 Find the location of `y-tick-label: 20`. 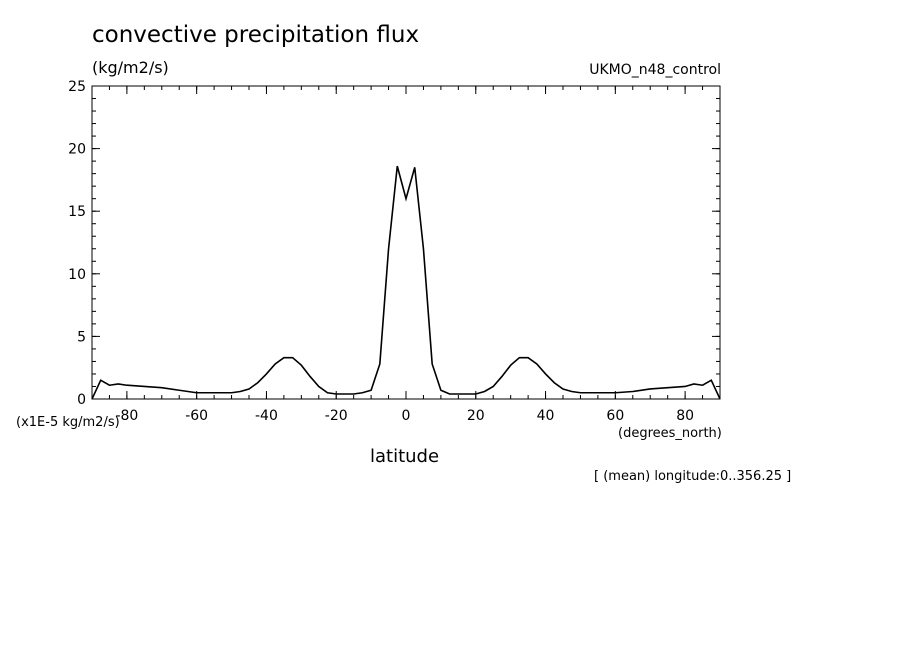

y-tick-label: 20 is located at coordinates (77, 150).